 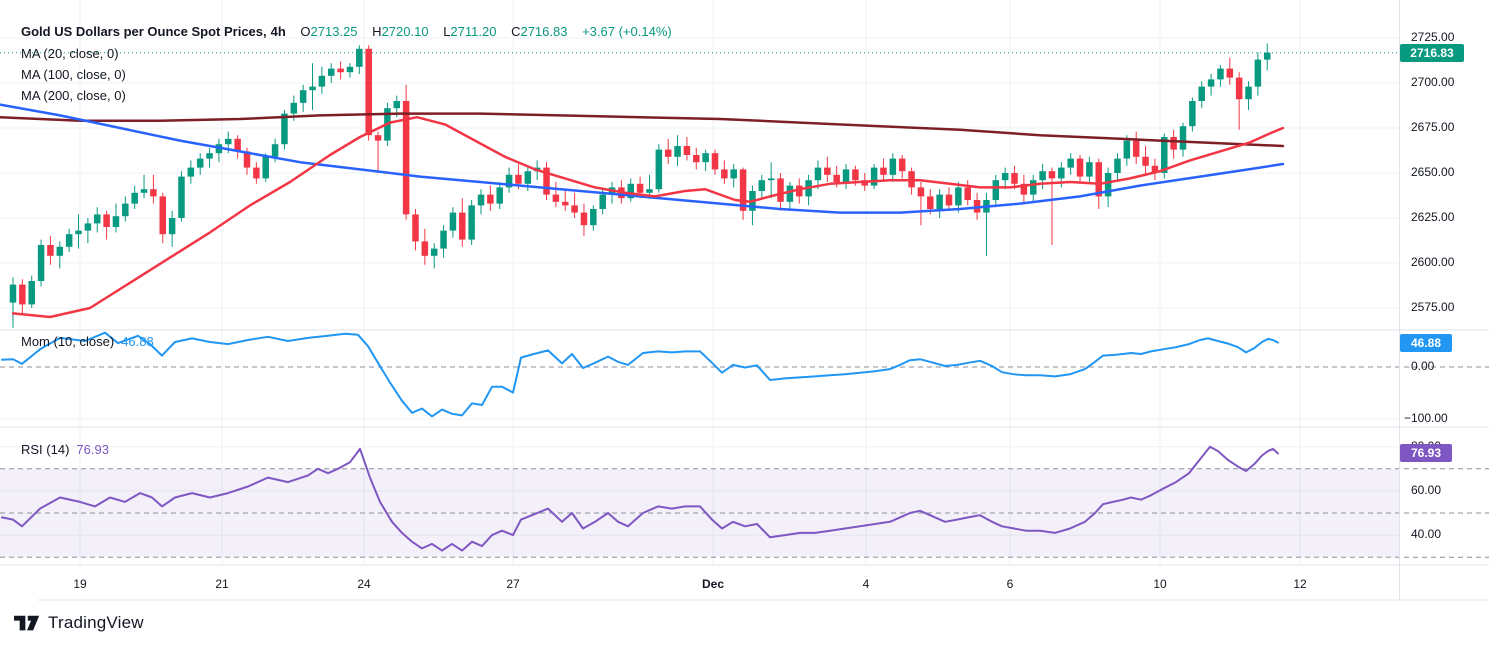 I want to click on rsi-value: 76.93, so click(x=92, y=449).